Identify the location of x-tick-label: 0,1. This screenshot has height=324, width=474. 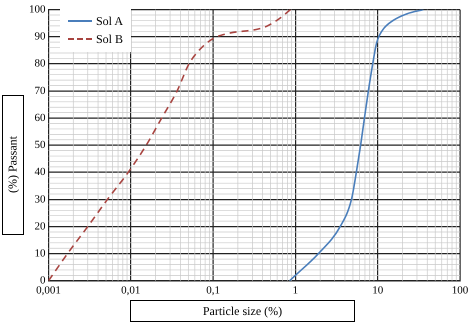
(213, 290).